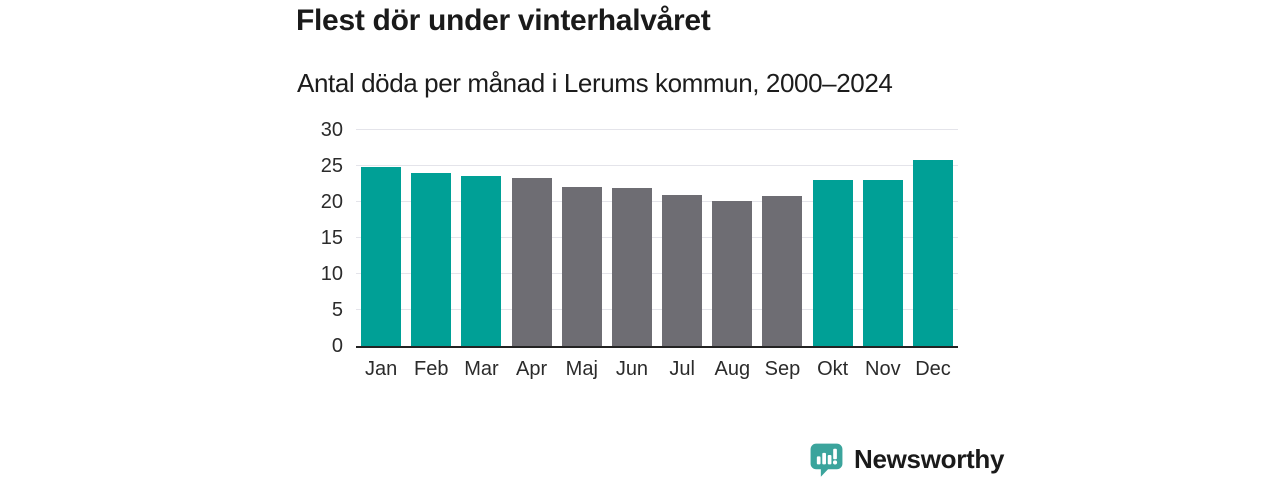 The image size is (1280, 480). Describe the element at coordinates (682, 369) in the screenshot. I see `x-tick-label-jul: Jul` at that location.